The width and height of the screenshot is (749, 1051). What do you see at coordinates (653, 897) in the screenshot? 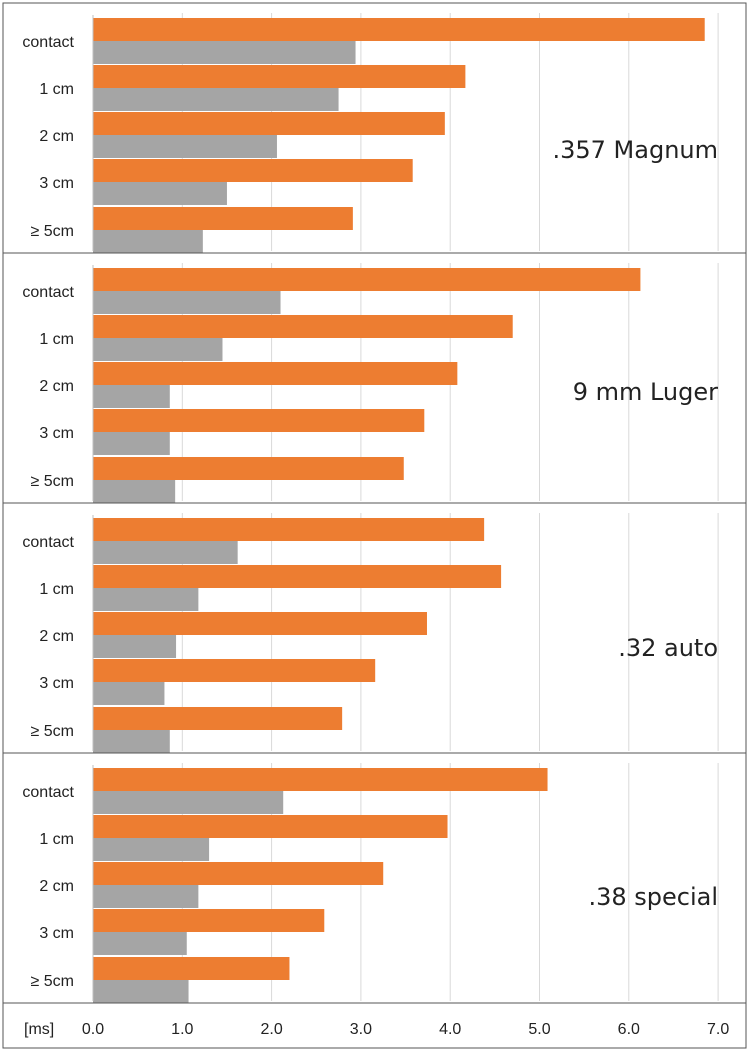
I see `panel-title: .38 special` at bounding box center [653, 897].